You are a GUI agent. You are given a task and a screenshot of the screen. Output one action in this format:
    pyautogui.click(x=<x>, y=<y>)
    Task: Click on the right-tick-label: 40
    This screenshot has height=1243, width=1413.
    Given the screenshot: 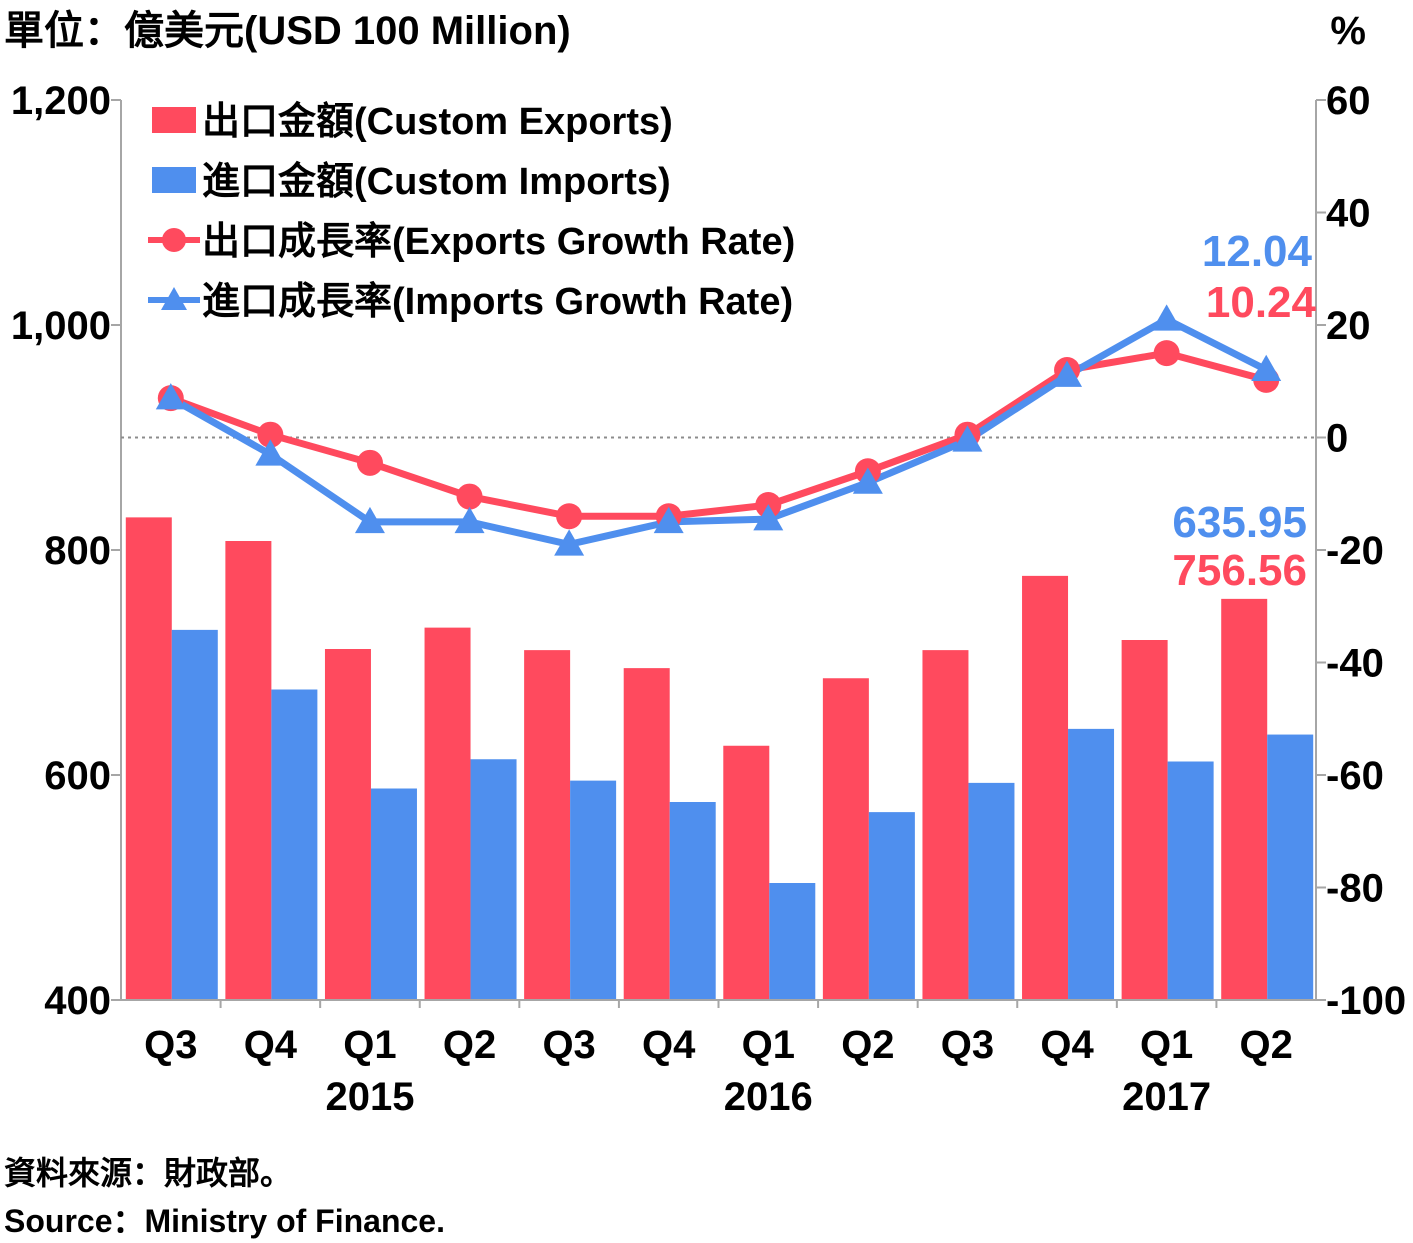 What is the action you would take?
    pyautogui.click(x=1348, y=214)
    